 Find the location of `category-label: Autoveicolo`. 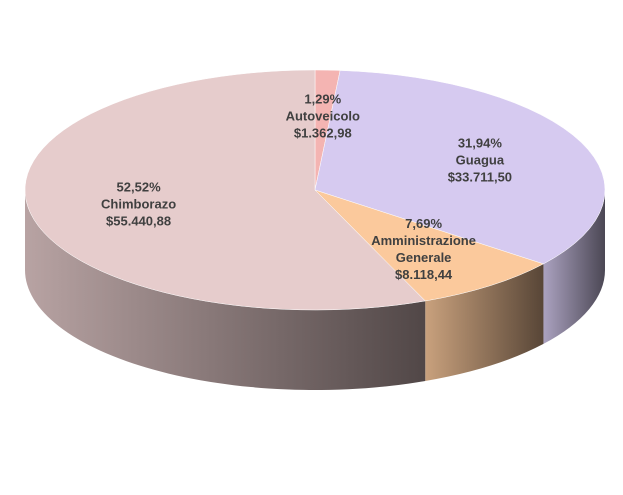

category-label: Autoveicolo is located at coordinates (322, 116).